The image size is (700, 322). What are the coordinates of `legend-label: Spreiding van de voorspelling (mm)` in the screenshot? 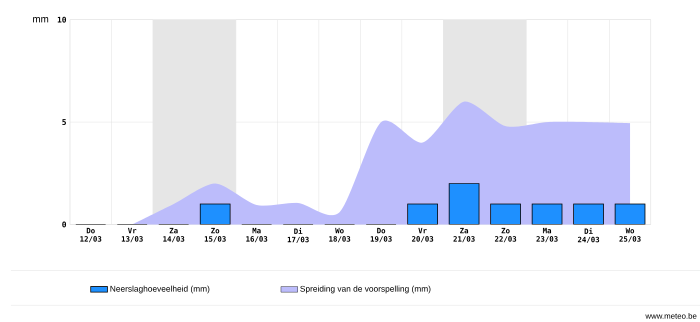 It's located at (365, 290).